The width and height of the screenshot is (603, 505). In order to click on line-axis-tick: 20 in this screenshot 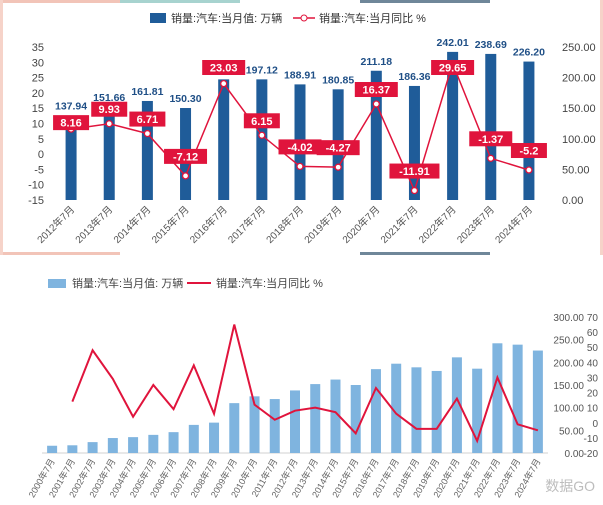, I will do `click(593, 394)`.